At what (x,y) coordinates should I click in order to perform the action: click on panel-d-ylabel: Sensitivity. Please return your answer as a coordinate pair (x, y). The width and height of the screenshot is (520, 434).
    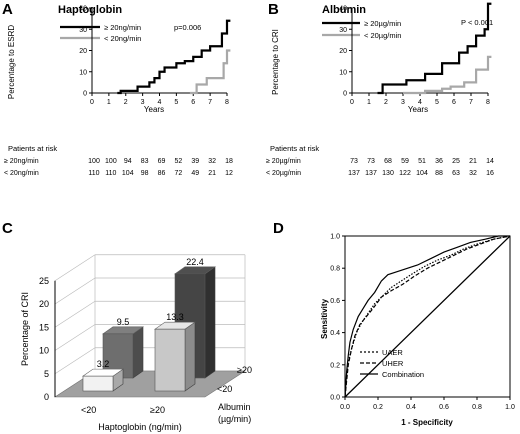
    Looking at the image, I should click on (324, 318).